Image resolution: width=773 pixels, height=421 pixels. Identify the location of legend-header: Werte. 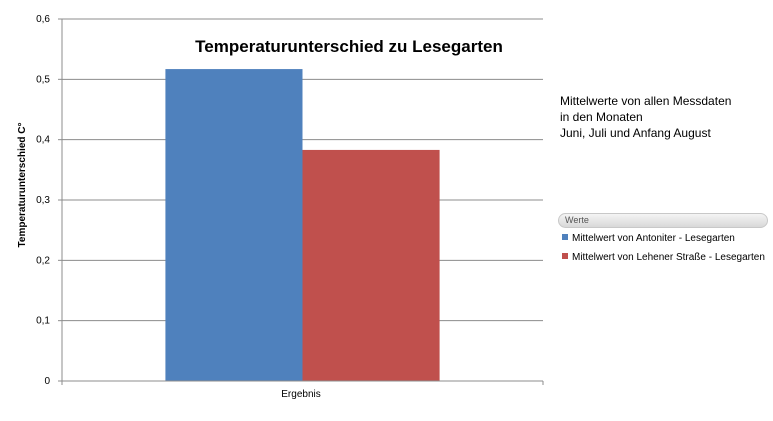
(663, 220).